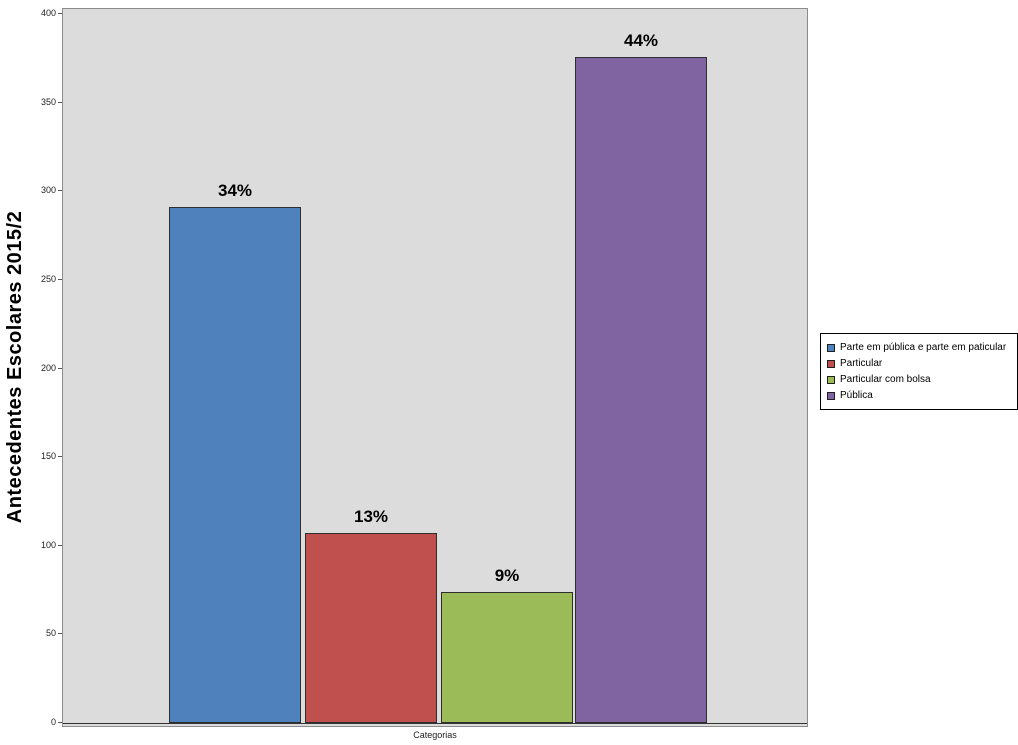  What do you see at coordinates (48, 456) in the screenshot?
I see `y-tick-label: 150` at bounding box center [48, 456].